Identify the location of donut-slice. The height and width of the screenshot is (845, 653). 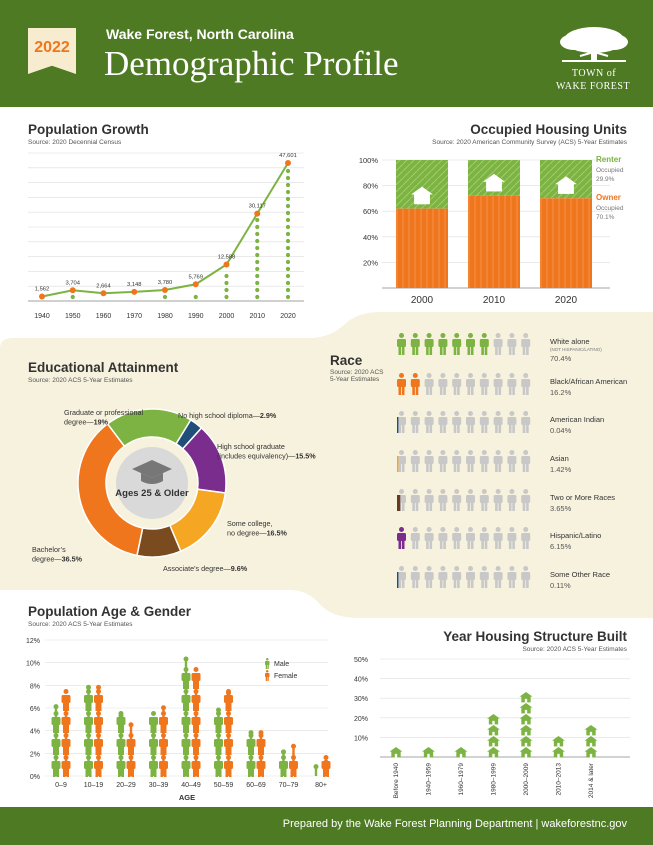
(149, 428).